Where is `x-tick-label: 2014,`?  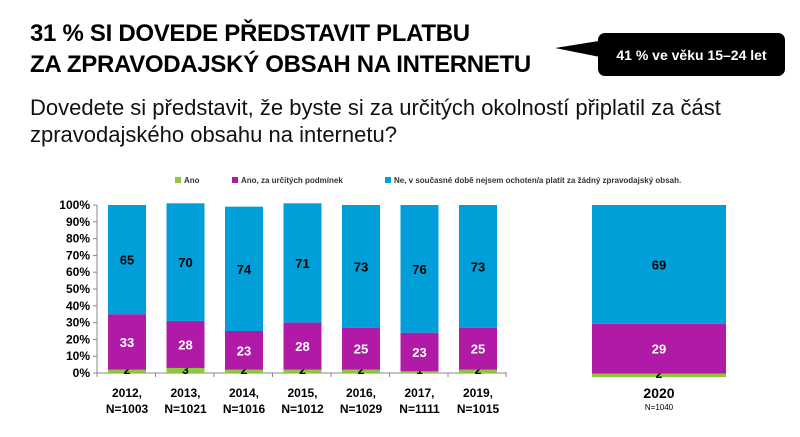
x-tick-label: 2014, is located at coordinates (244, 393).